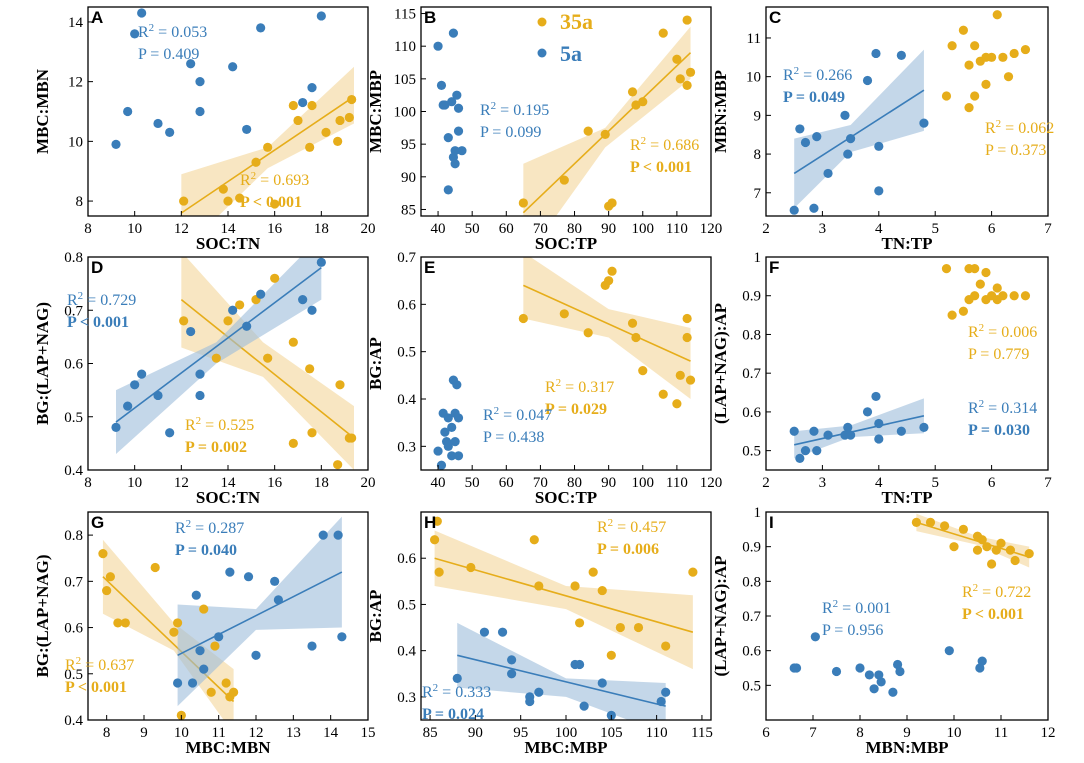  What do you see at coordinates (775, 17) in the screenshot?
I see `panel-letter: C` at bounding box center [775, 17].